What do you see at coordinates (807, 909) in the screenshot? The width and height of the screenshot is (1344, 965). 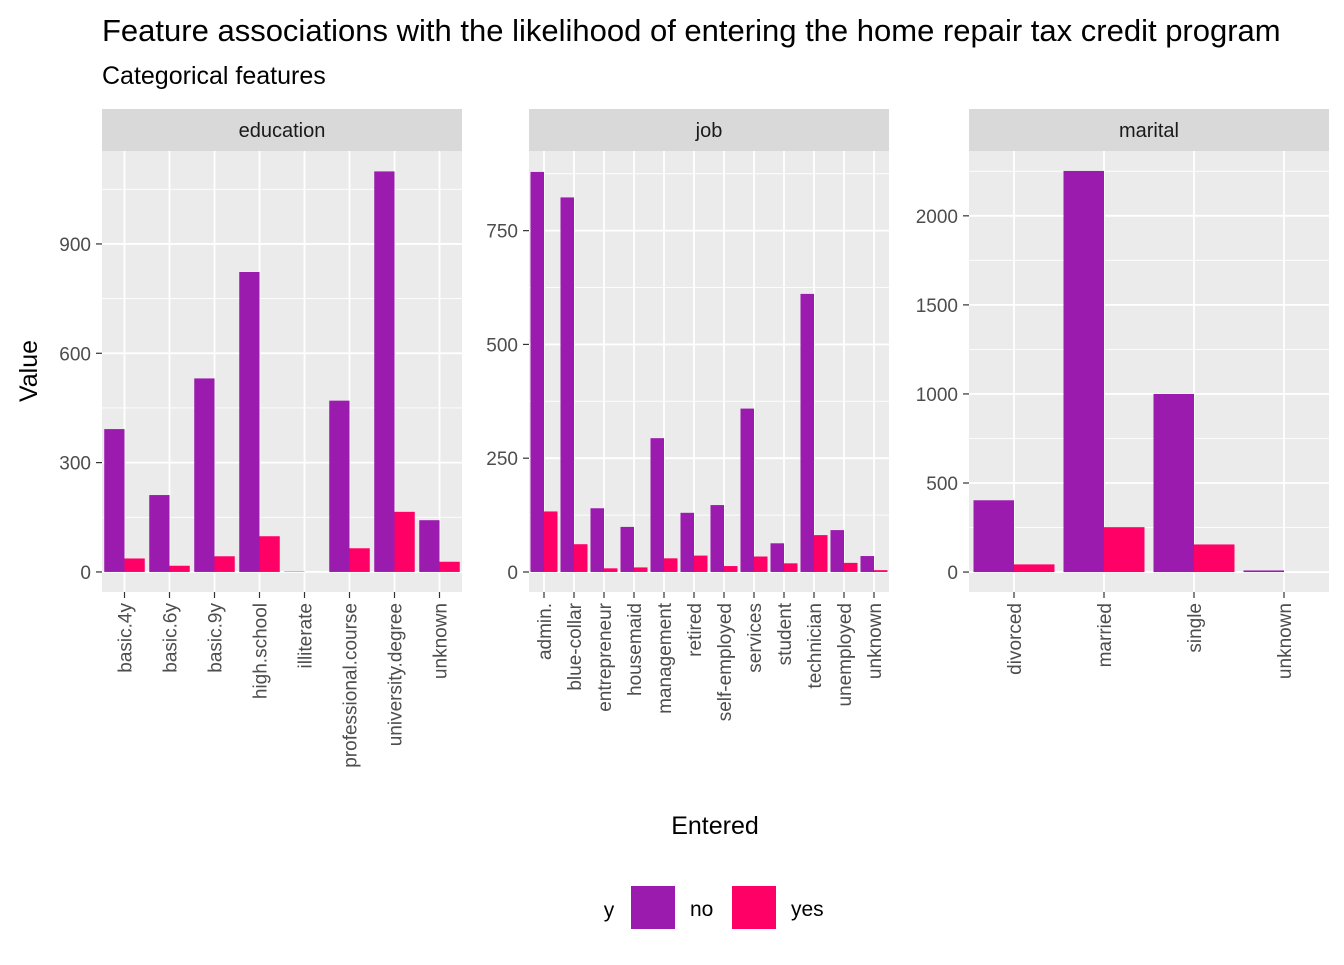 I see `legend-label-yes: yes` at bounding box center [807, 909].